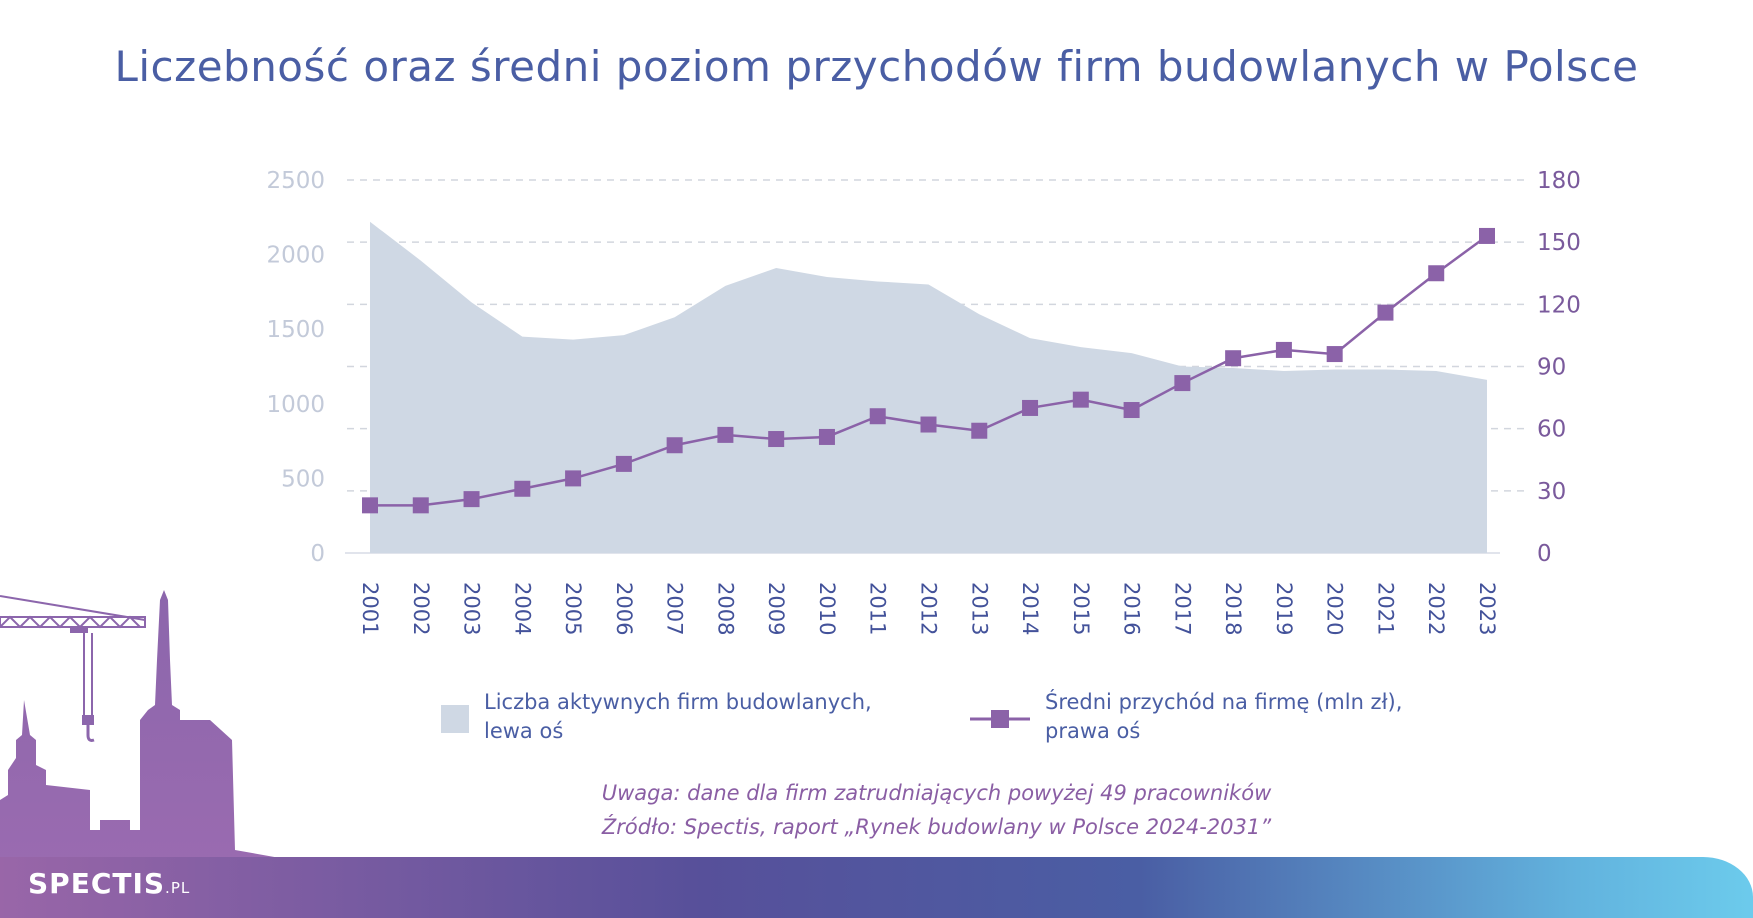 The image size is (1753, 918). I want to click on legend-area-label-line1: Liczba aktywnych firm budowlanych,, so click(678, 702).